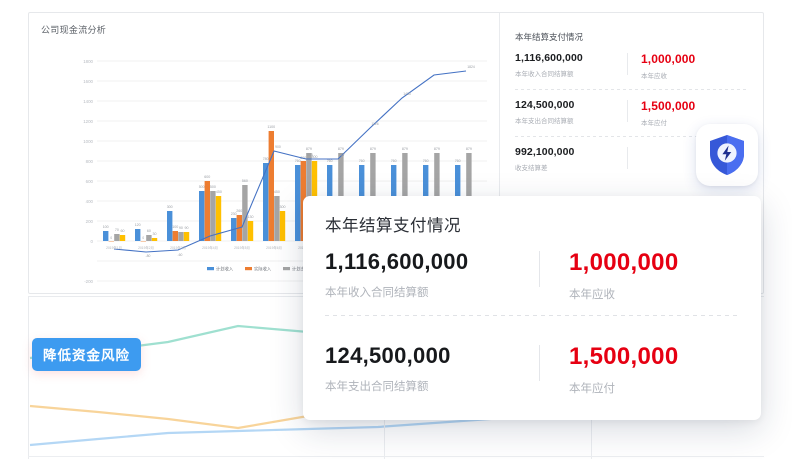 This screenshot has width=792, height=459. Describe the element at coordinates (178, 247) in the screenshot. I see `svg-text: 2019年3月` at that location.